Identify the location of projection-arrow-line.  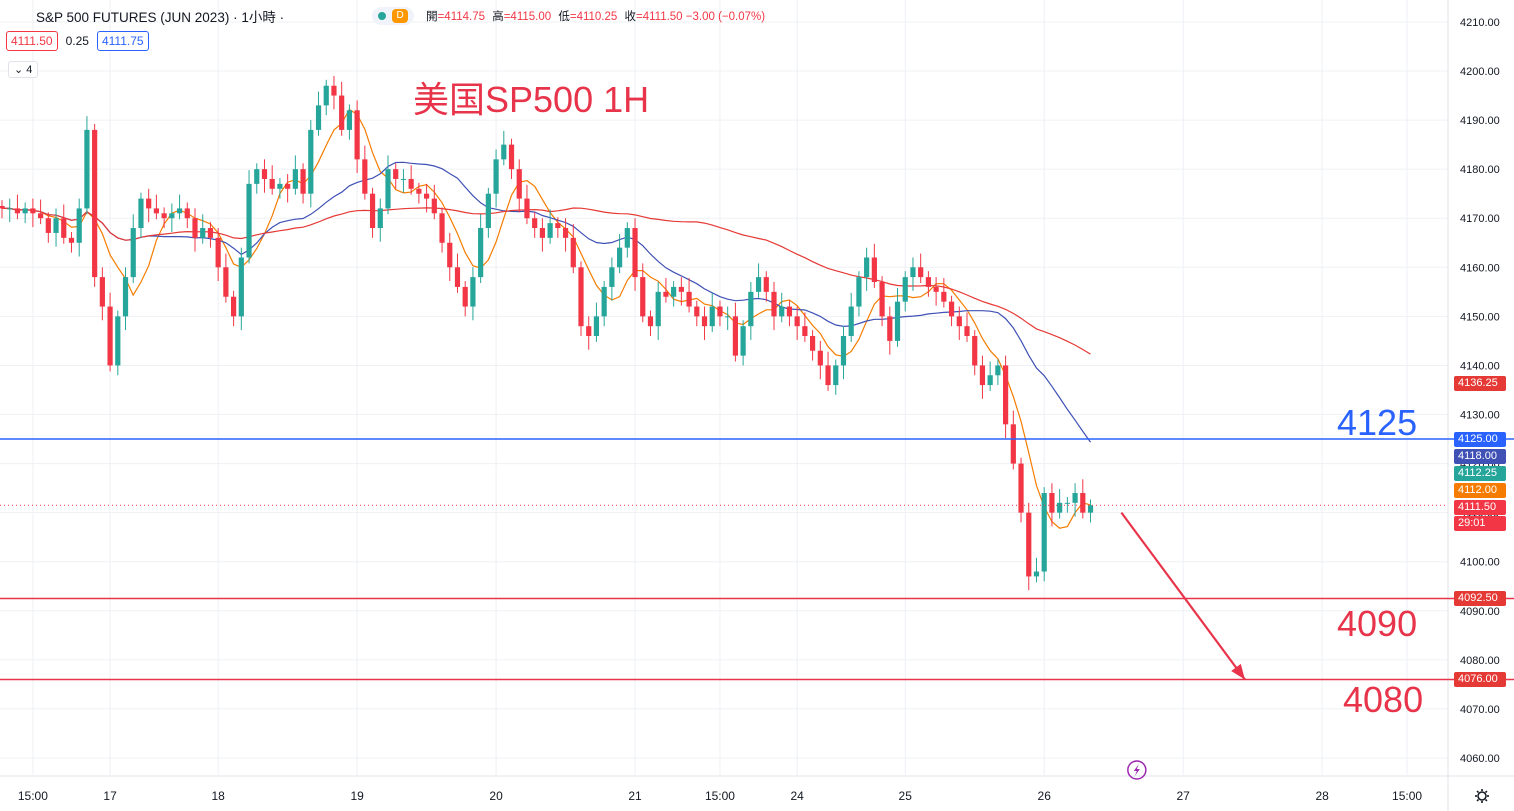
(1183, 596).